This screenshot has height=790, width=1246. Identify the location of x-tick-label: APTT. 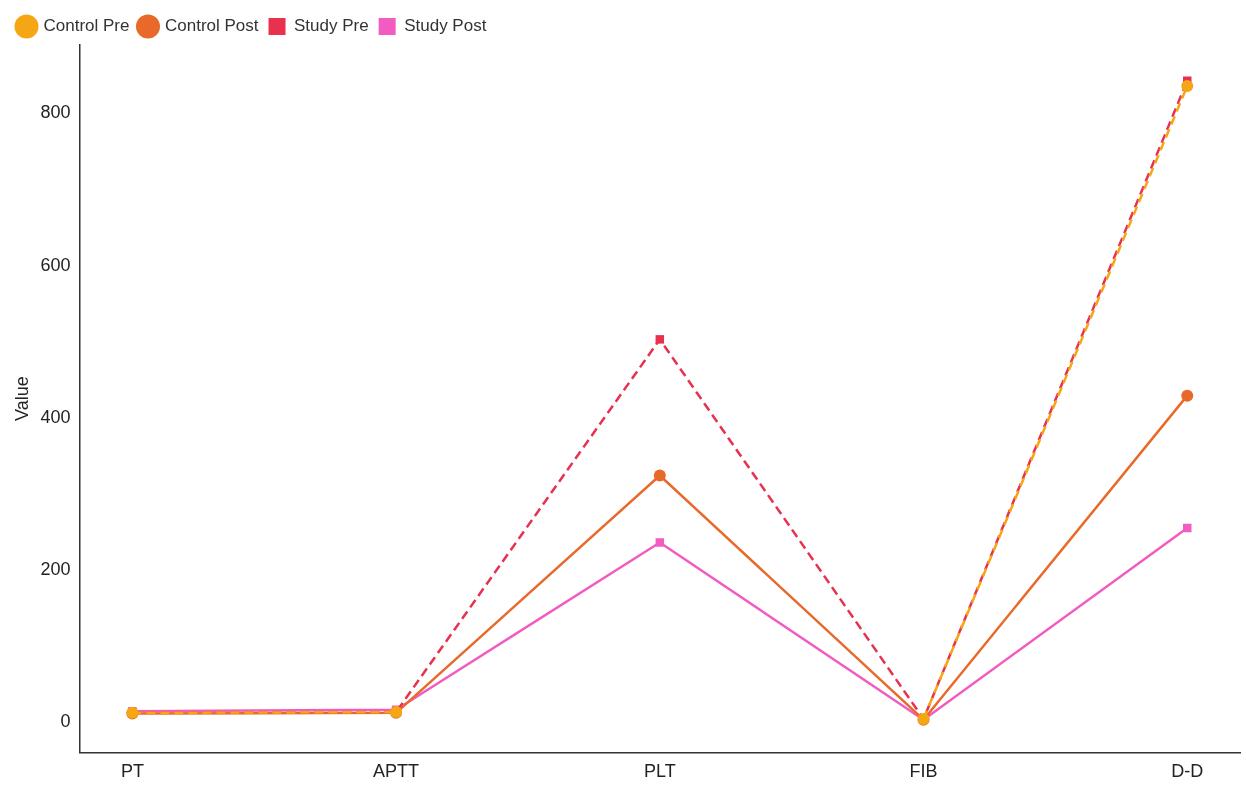
(396, 771).